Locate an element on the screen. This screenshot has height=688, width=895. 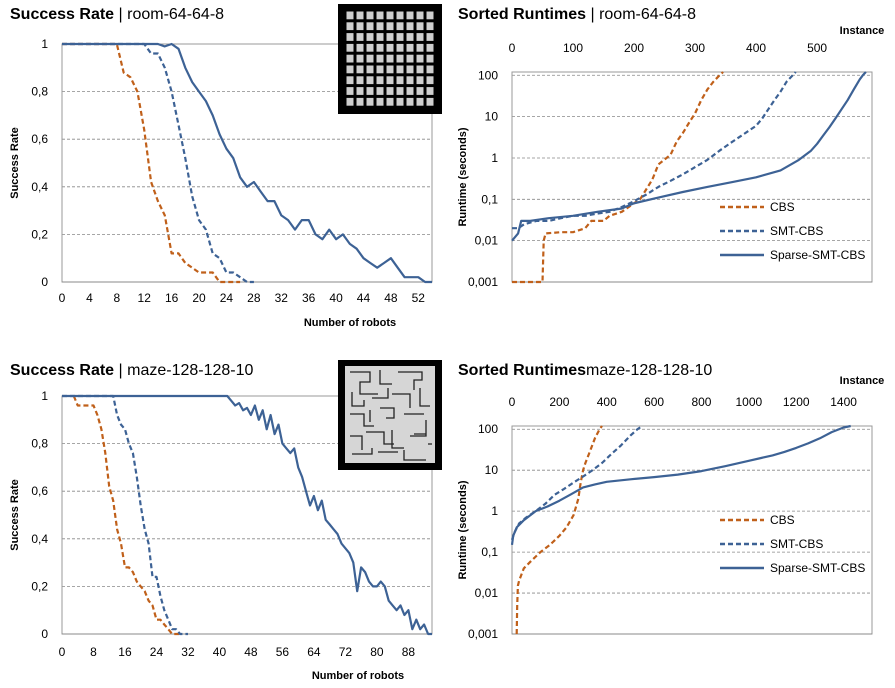
x-tick-label: 88 is located at coordinates (409, 652).